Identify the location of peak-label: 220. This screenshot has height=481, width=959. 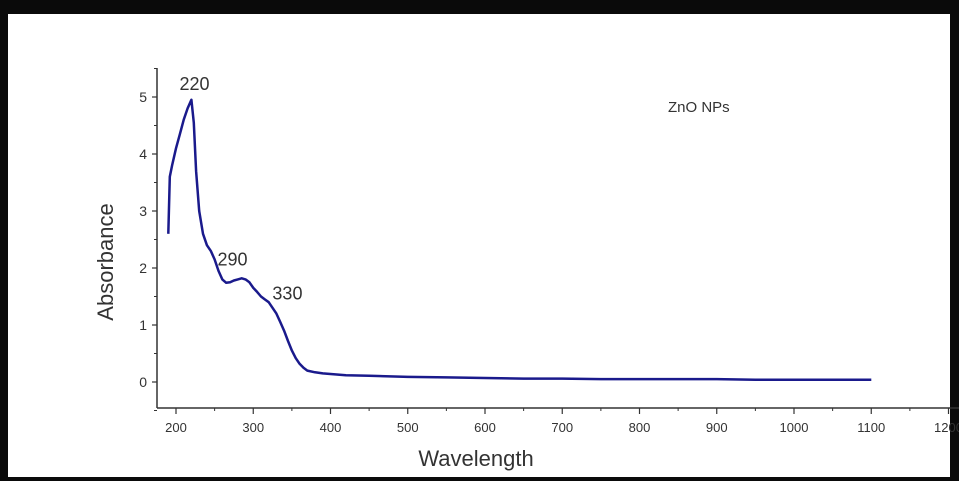
(194, 84).